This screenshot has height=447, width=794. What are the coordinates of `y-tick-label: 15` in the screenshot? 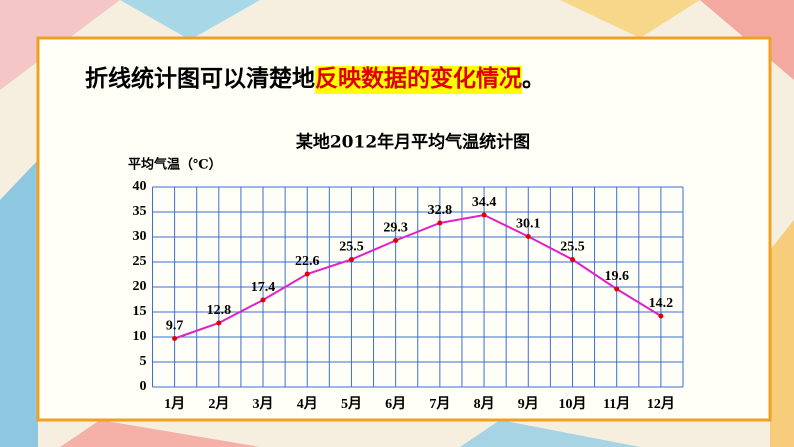 It's located at (140, 311).